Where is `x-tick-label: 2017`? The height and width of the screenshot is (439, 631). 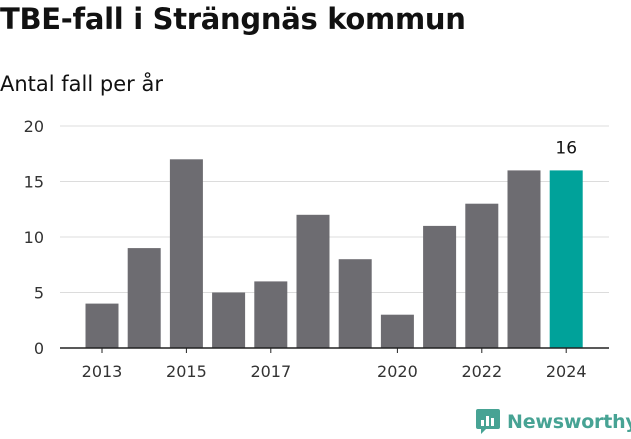 x-tick-label: 2017 is located at coordinates (270, 371).